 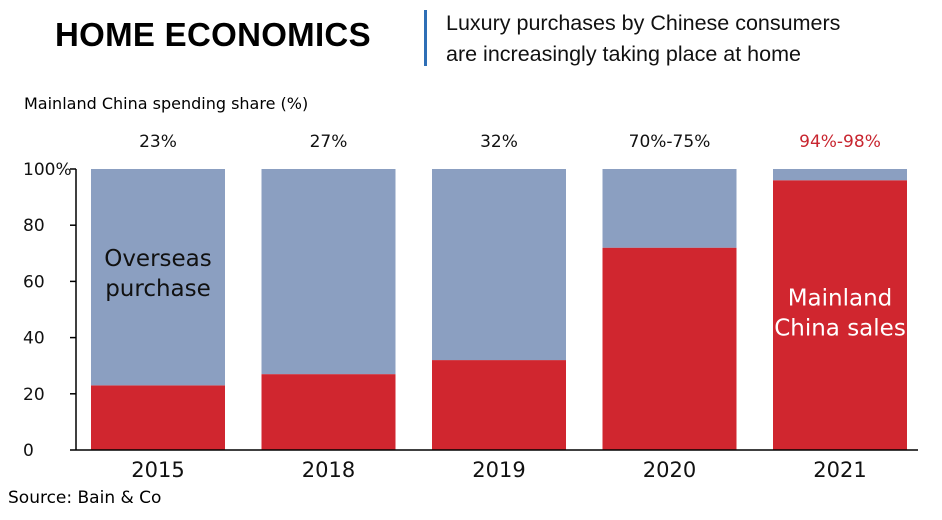 What do you see at coordinates (158, 274) in the screenshot?
I see `annotation-overseas-purchase: Overseas purchase` at bounding box center [158, 274].